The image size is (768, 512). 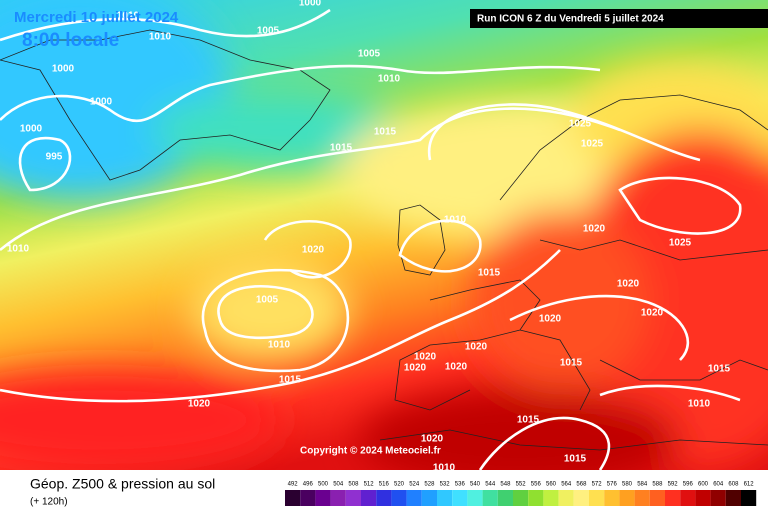 I want to click on run-banner, so click(x=619, y=18).